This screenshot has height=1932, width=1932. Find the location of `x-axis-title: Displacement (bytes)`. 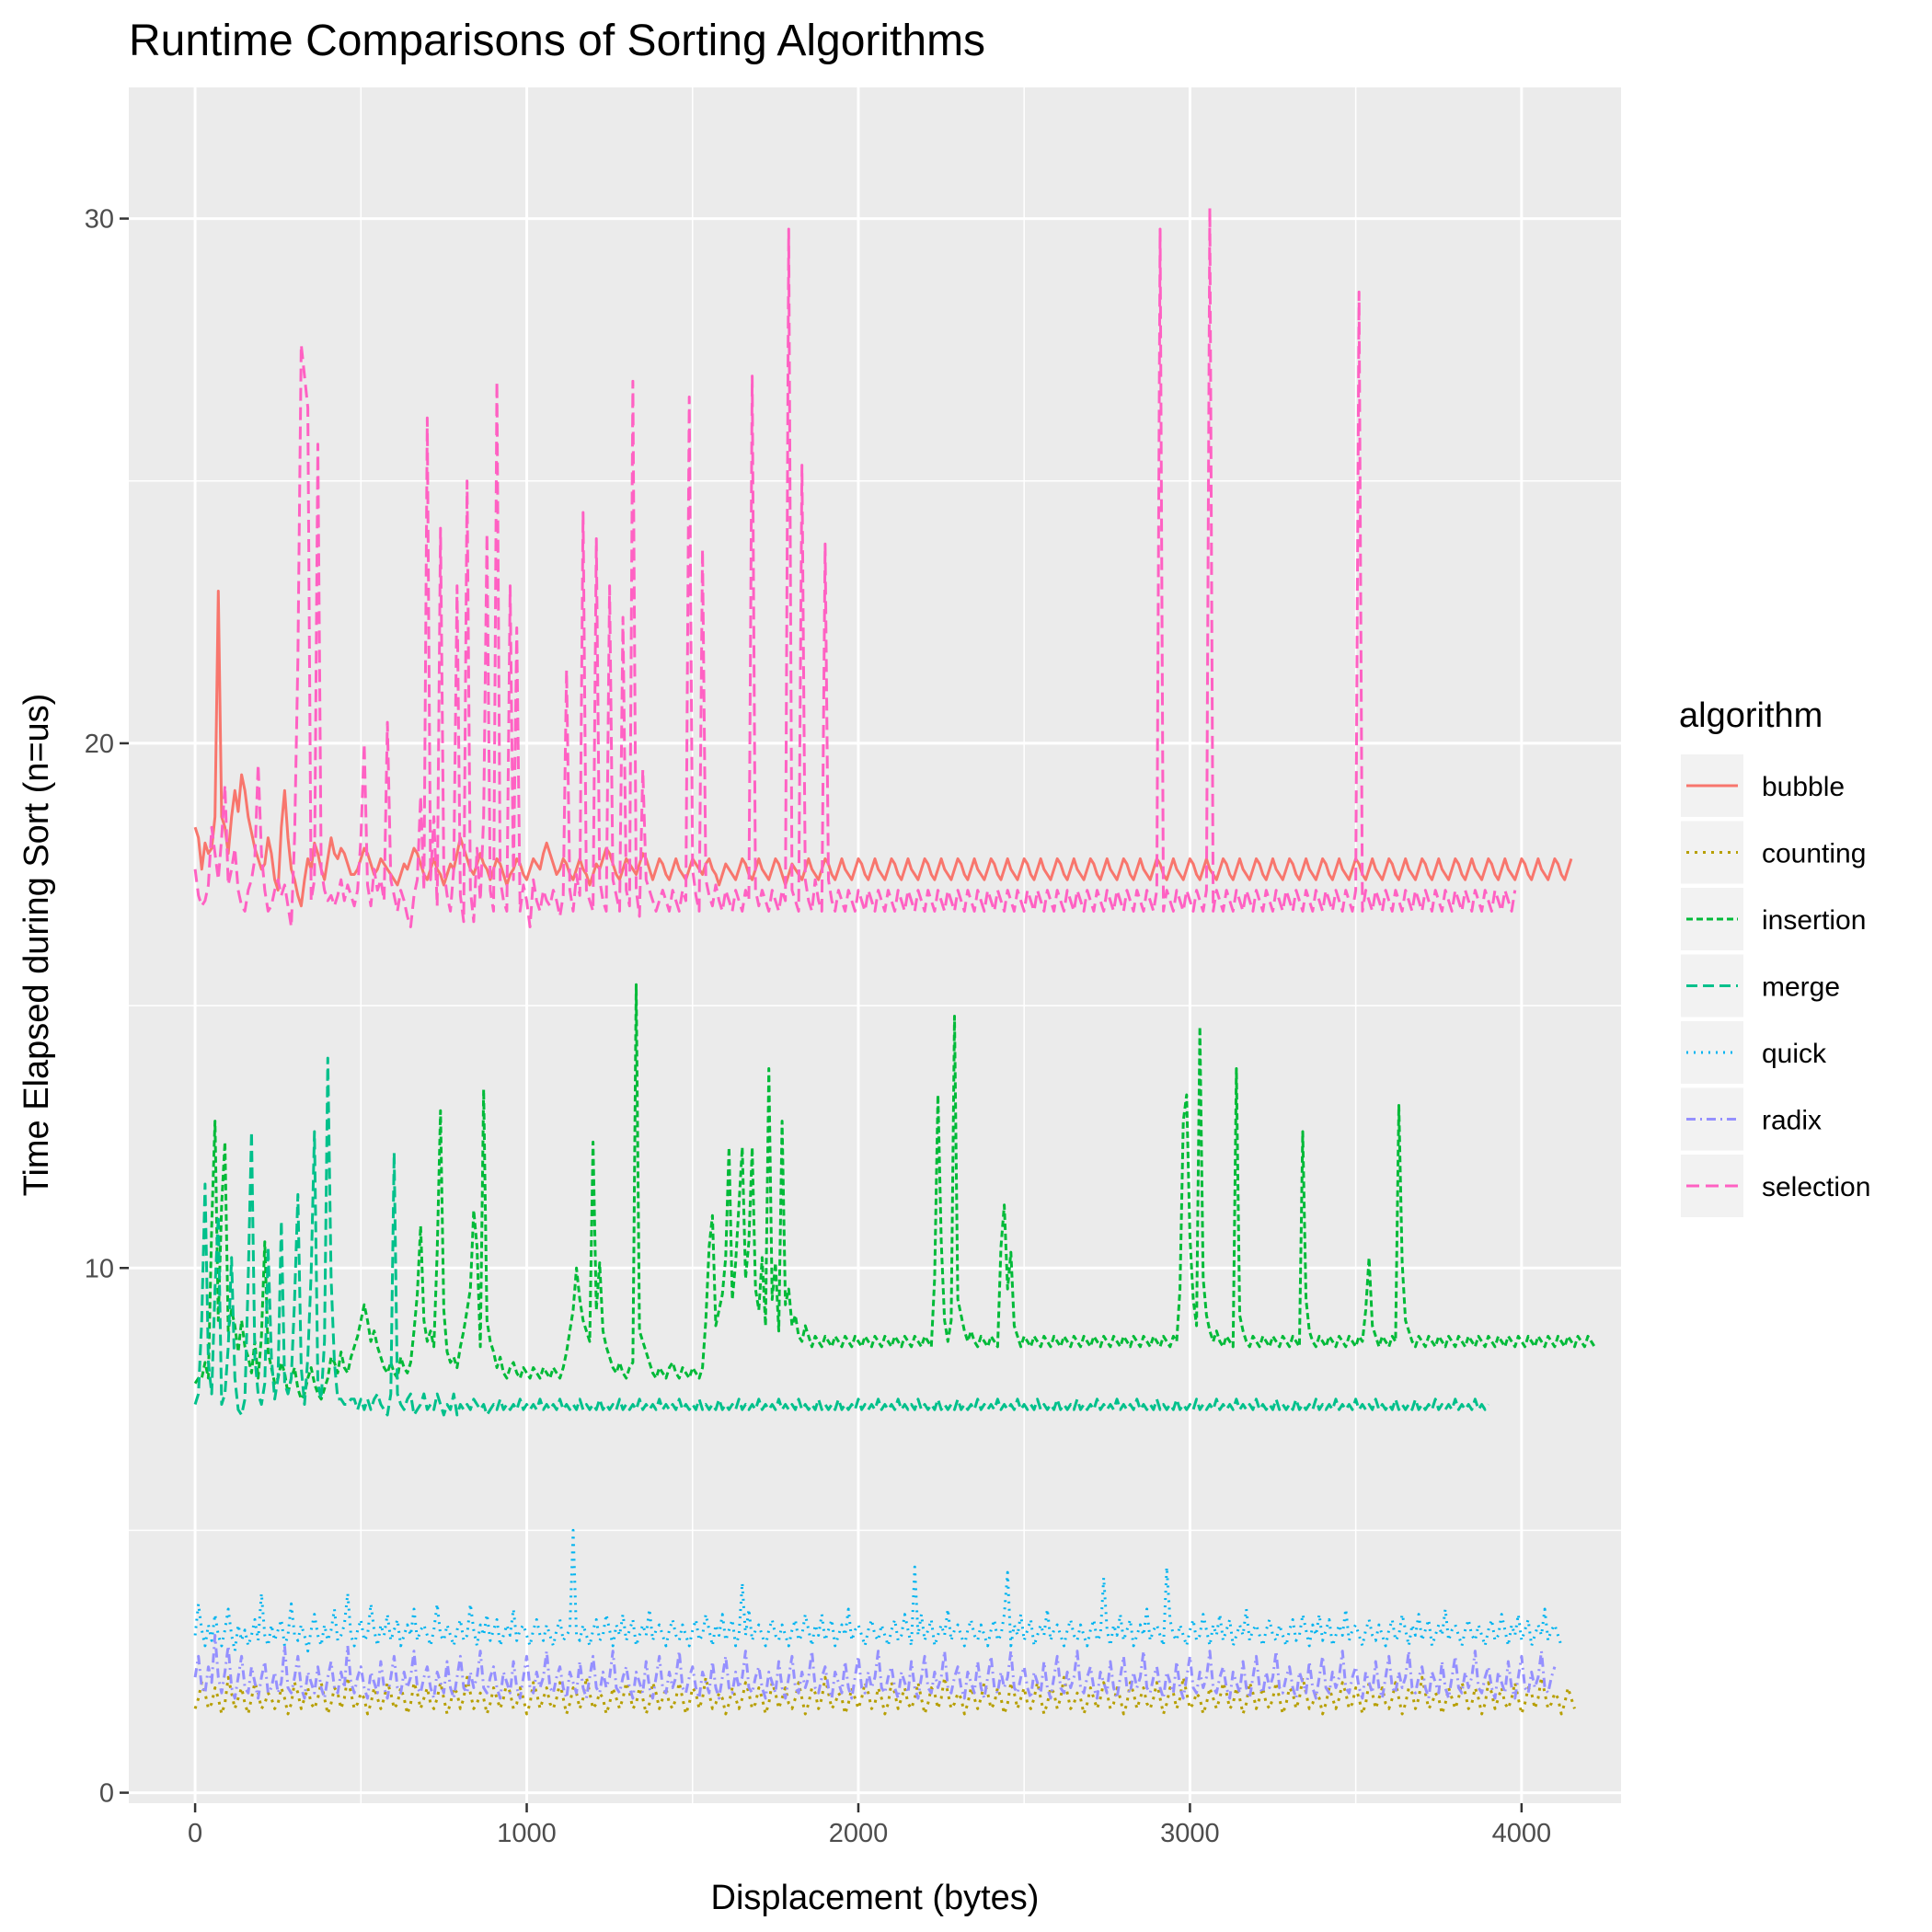

x-axis-title: Displacement (bytes) is located at coordinates (875, 1898).